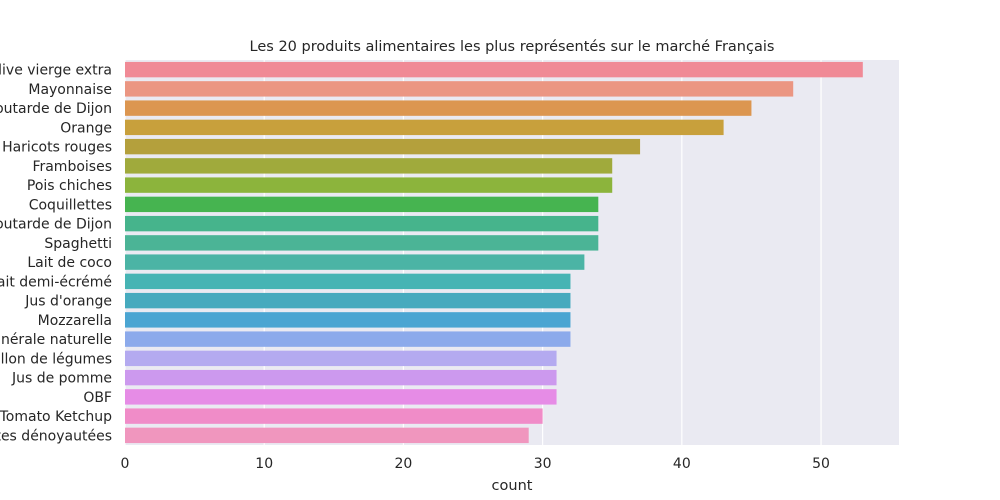 The width and height of the screenshot is (1000, 500). What do you see at coordinates (70, 205) in the screenshot?
I see `category-label: Coquillettes` at bounding box center [70, 205].